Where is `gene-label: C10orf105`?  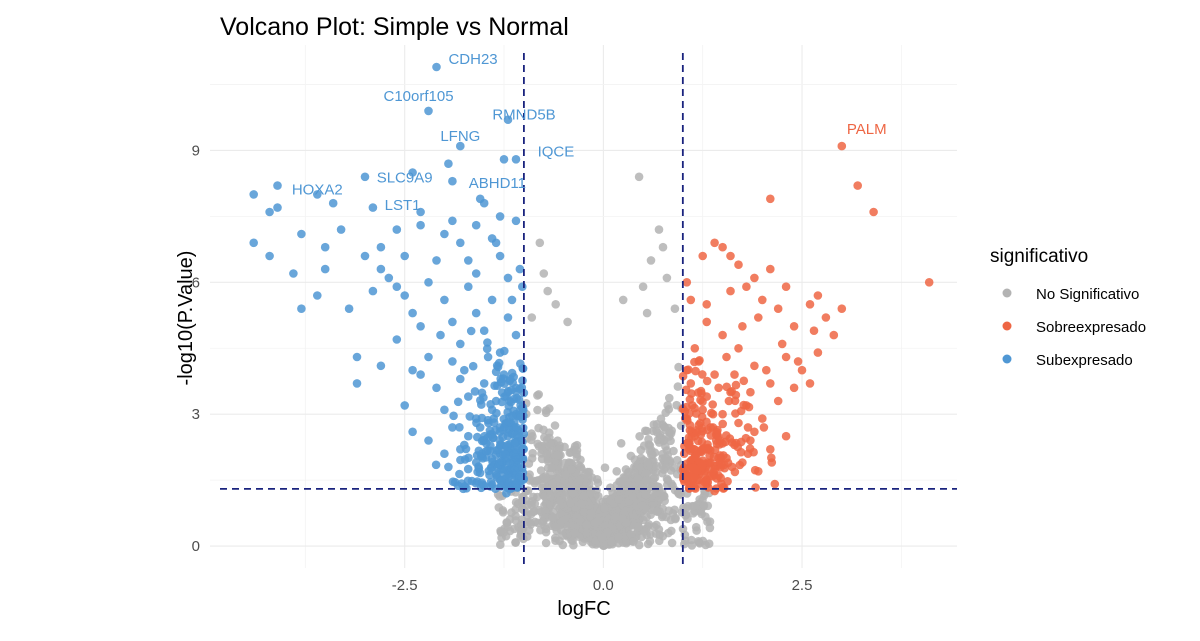
gene-label: C10orf105 is located at coordinates (419, 96).